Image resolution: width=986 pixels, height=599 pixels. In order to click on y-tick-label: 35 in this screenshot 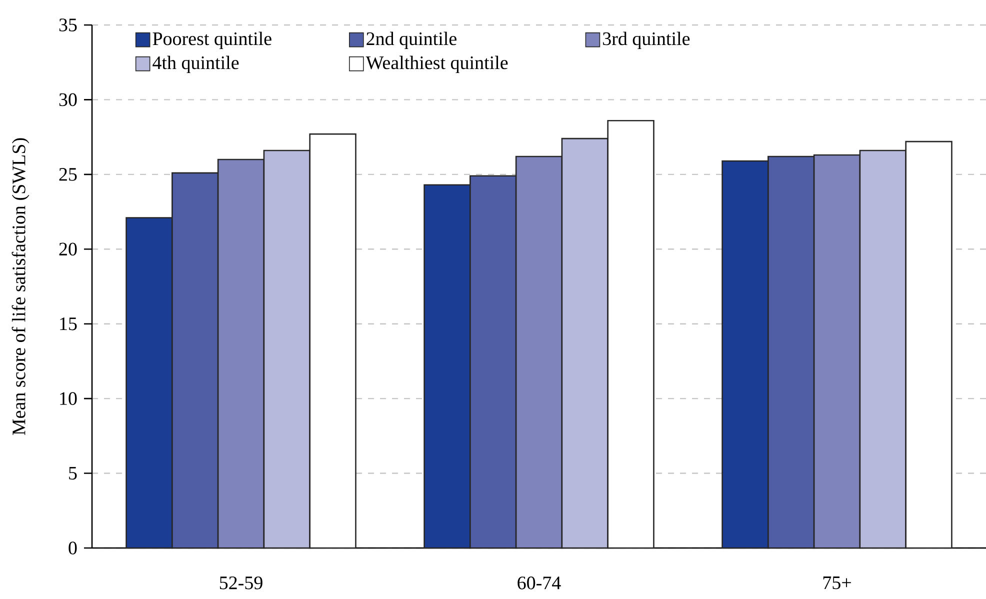, I will do `click(68, 25)`.